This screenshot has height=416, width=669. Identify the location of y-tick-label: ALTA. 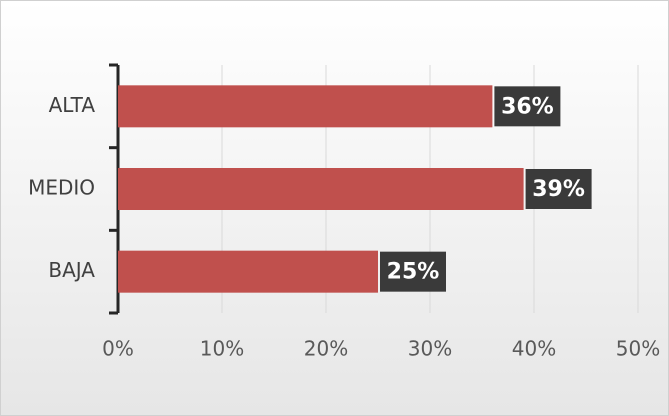
(72, 105).